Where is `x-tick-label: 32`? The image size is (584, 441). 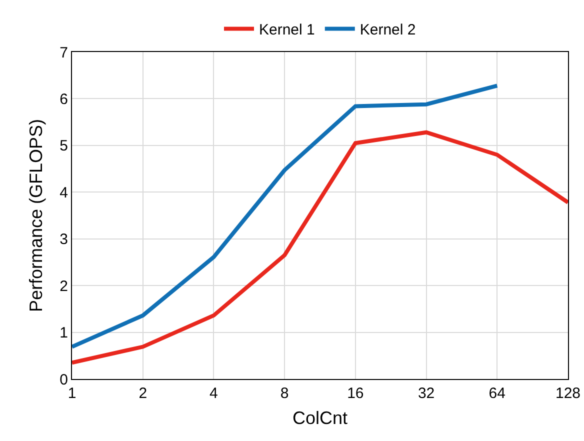
x-tick-label: 32 is located at coordinates (426, 393).